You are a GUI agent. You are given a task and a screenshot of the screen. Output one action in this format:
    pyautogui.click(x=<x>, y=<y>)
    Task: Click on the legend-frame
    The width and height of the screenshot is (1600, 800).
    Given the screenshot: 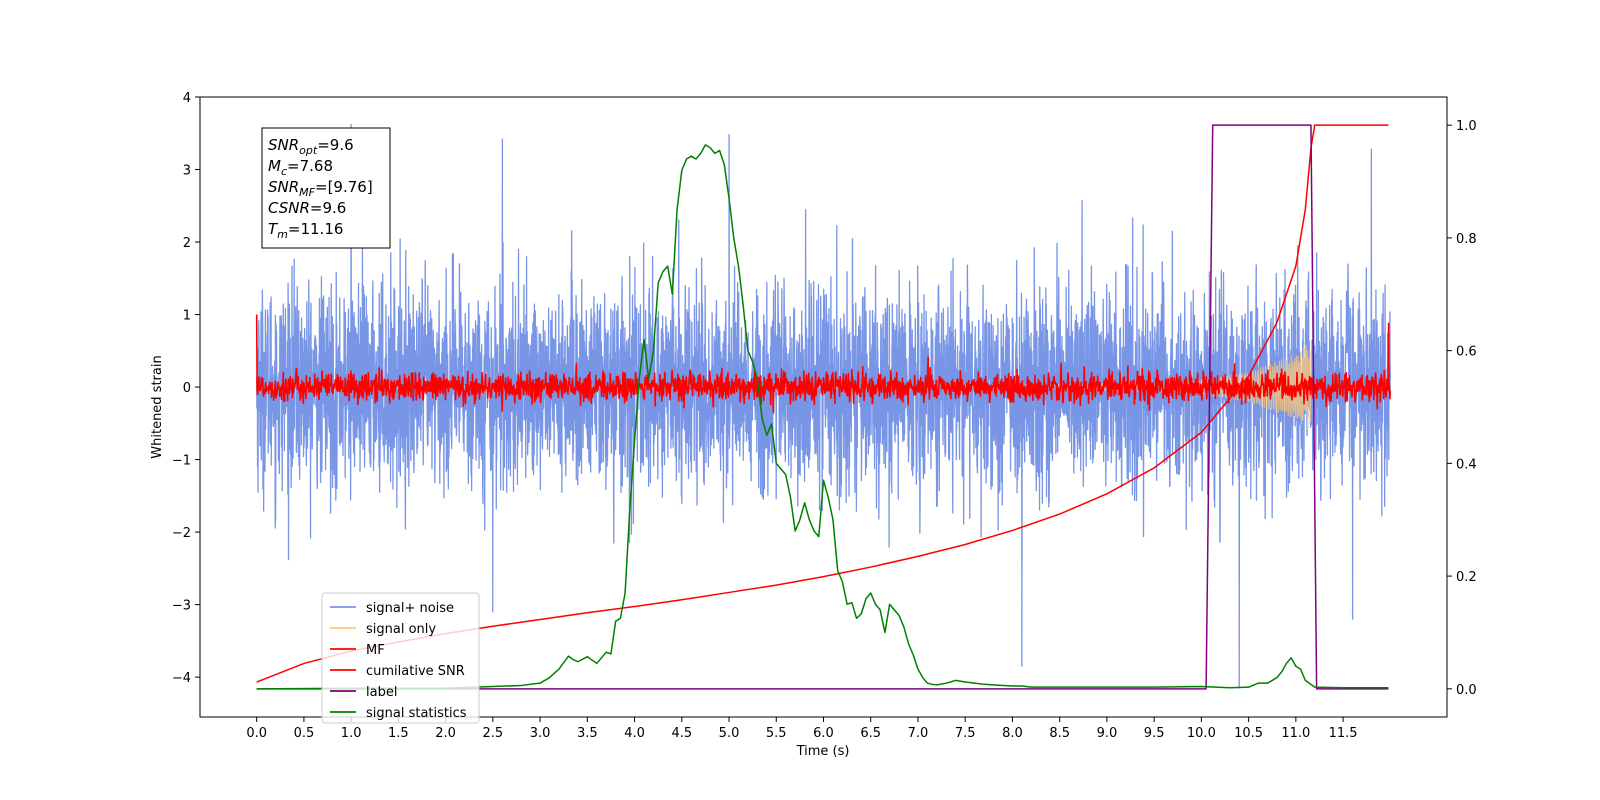 What is the action you would take?
    pyautogui.click(x=400, y=658)
    